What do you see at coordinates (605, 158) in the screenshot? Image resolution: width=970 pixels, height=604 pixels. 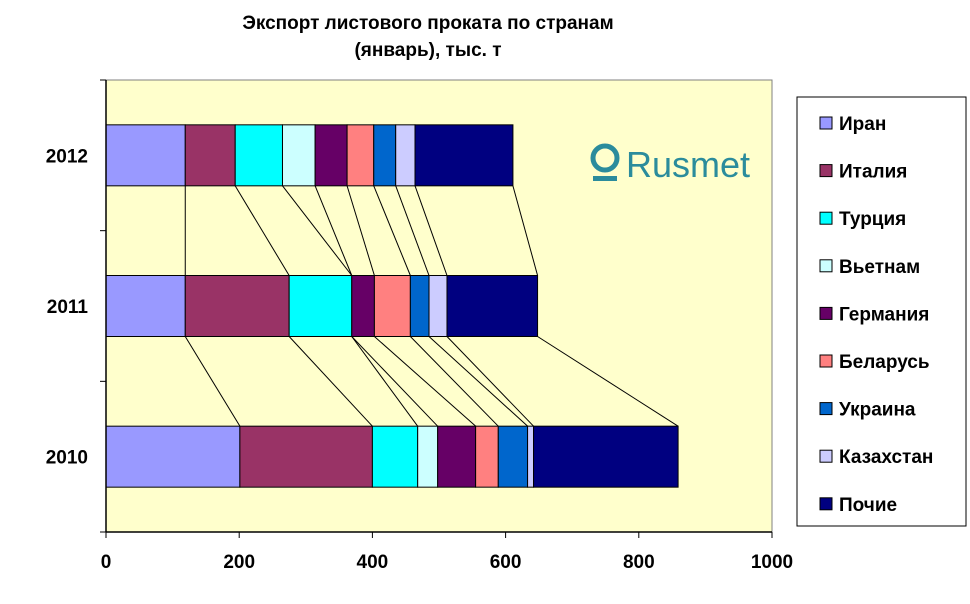 I see `logo-mark-icon` at bounding box center [605, 158].